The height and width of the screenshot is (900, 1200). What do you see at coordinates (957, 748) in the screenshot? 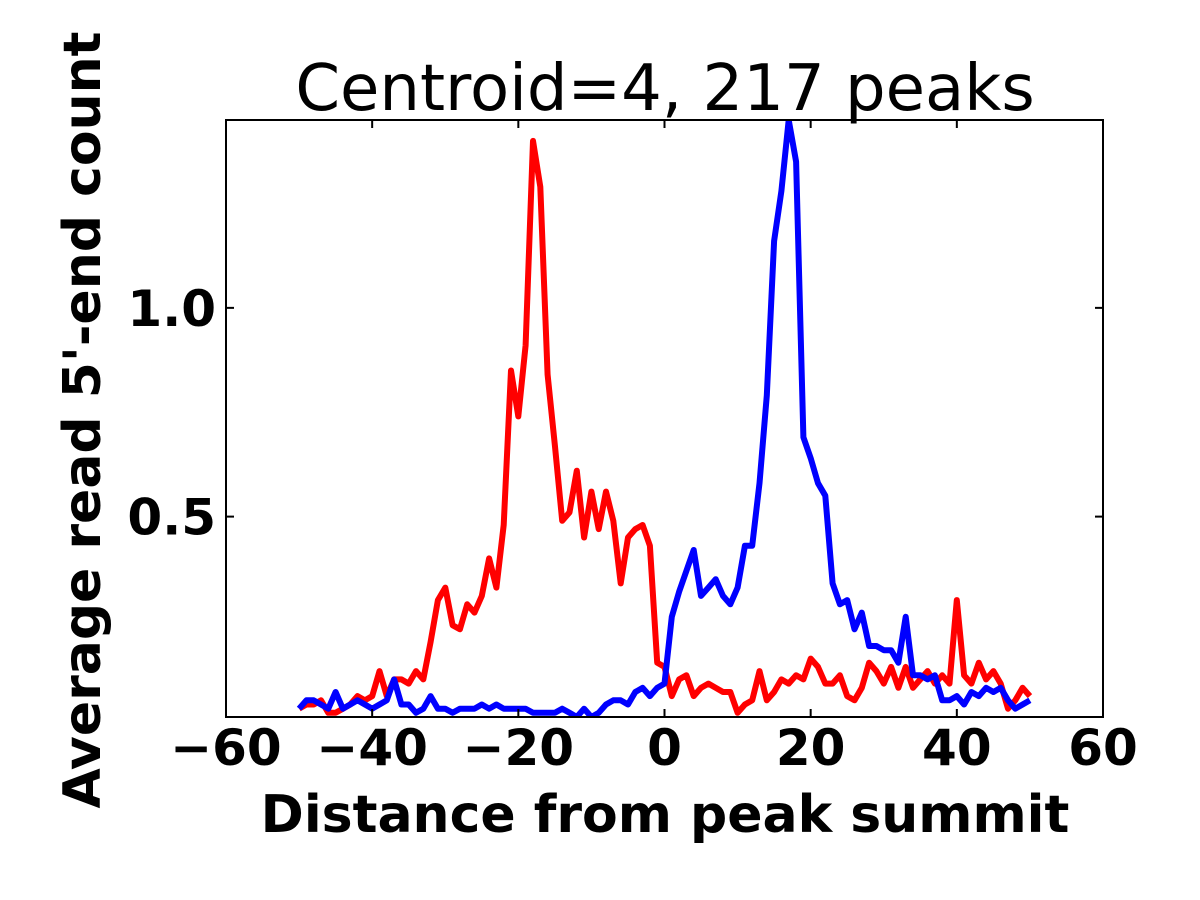
I see `x-tick-label: 40` at bounding box center [957, 748].